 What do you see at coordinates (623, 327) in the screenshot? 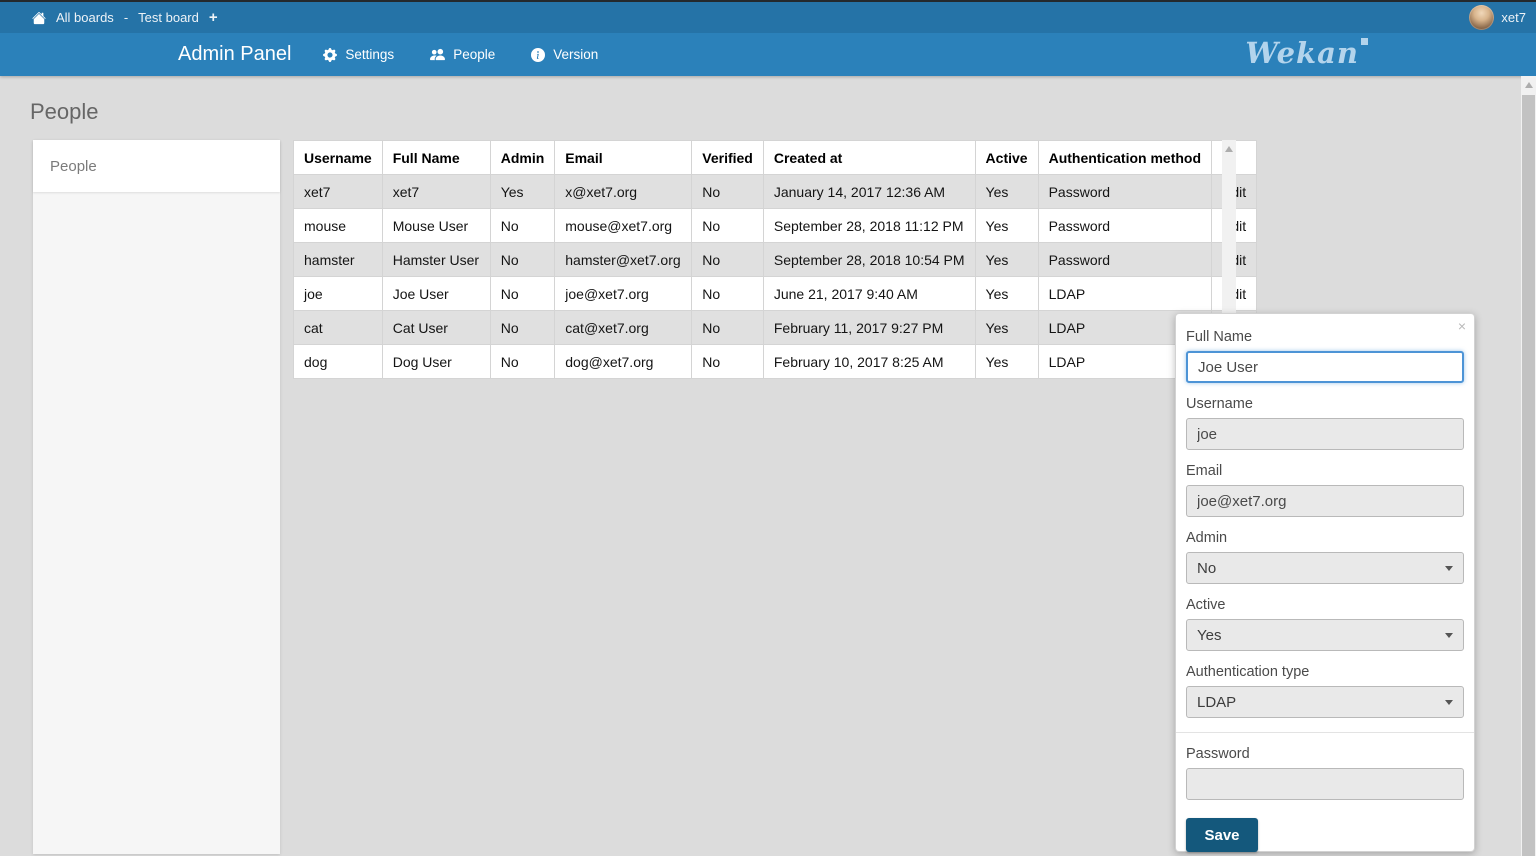
I see `cell-email: cat@xet7.org` at bounding box center [623, 327].